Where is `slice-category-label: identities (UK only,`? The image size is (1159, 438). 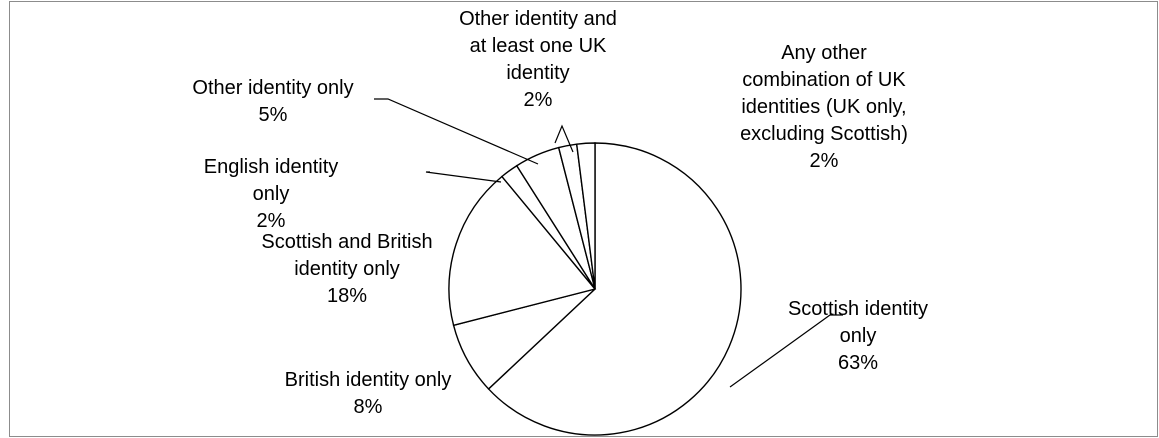 slice-category-label: identities (UK only, is located at coordinates (823, 107).